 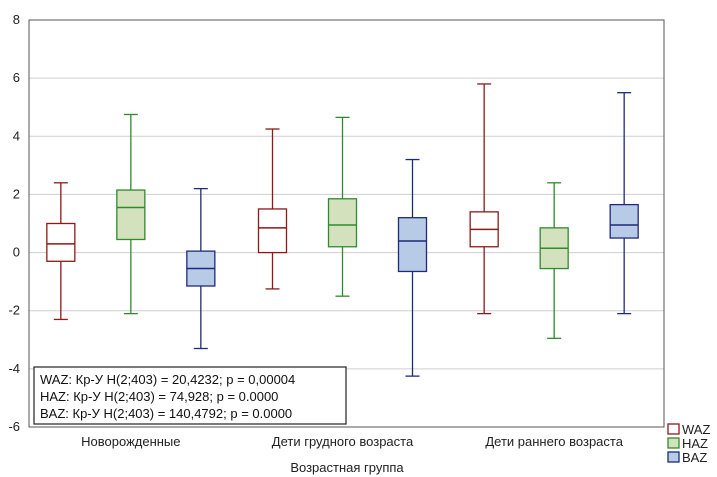 What do you see at coordinates (159, 396) in the screenshot?
I see `annotation-line-haz: HAZ: Кр-У H(2;403) = 74,928; p = 0.0000` at bounding box center [159, 396].